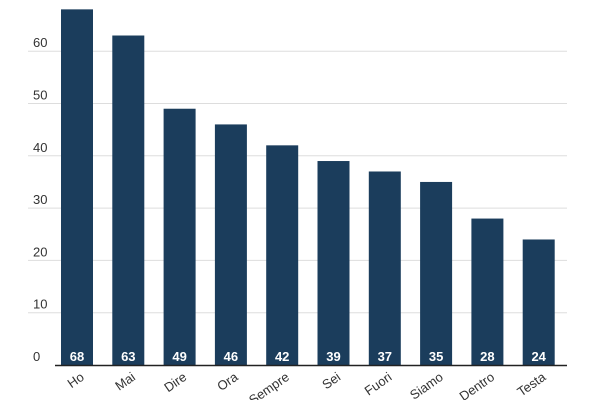 Image resolution: width=600 pixels, height=400 pixels. What do you see at coordinates (77, 187) in the screenshot?
I see `bar-ho` at bounding box center [77, 187].